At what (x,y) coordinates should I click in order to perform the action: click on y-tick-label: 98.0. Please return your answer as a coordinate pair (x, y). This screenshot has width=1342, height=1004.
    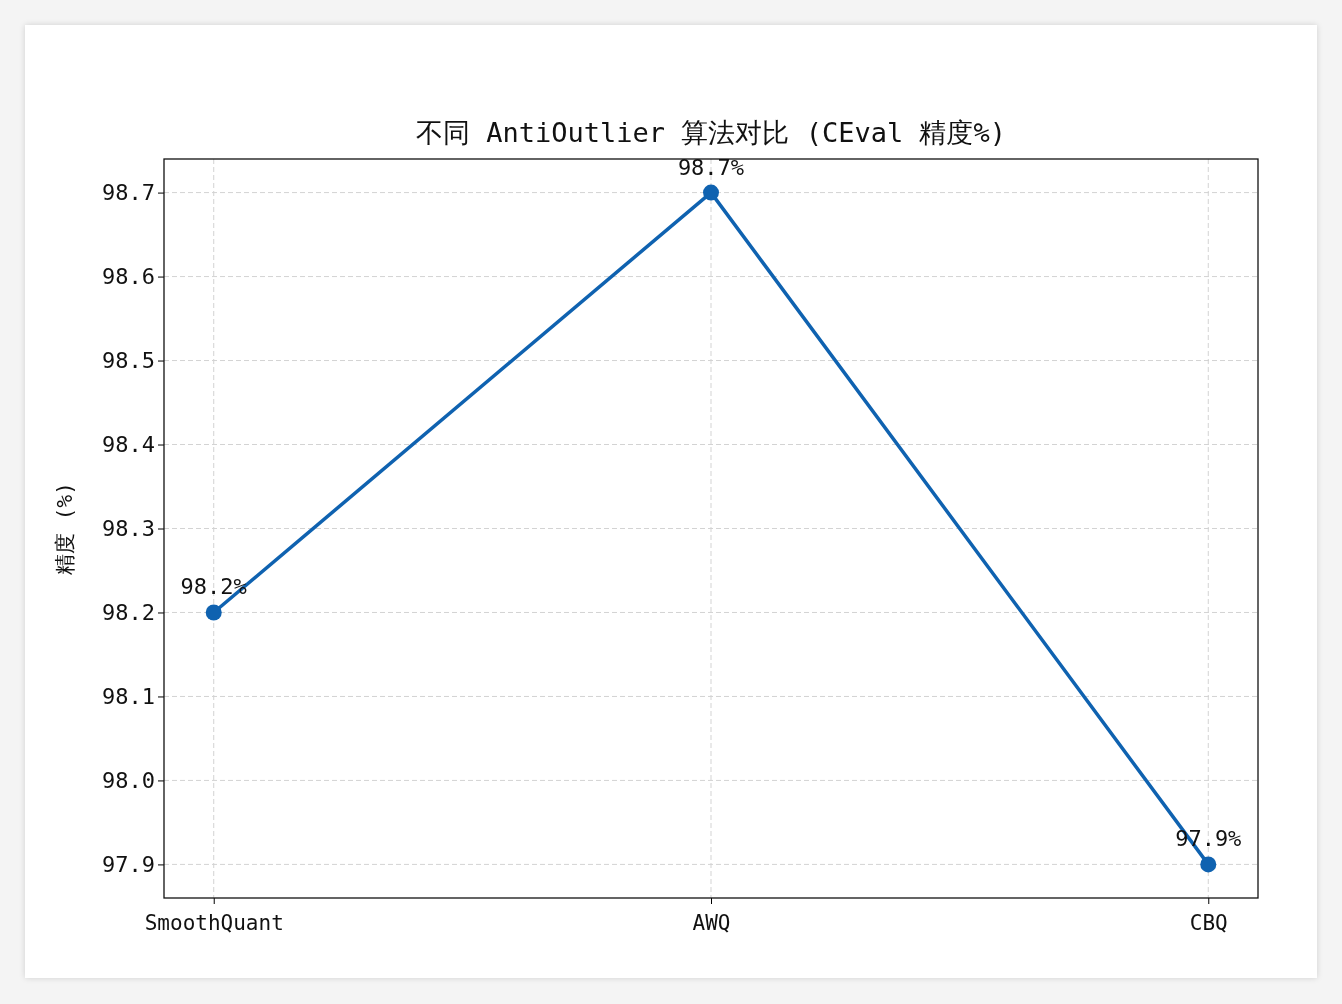
    Looking at the image, I should click on (128, 780).